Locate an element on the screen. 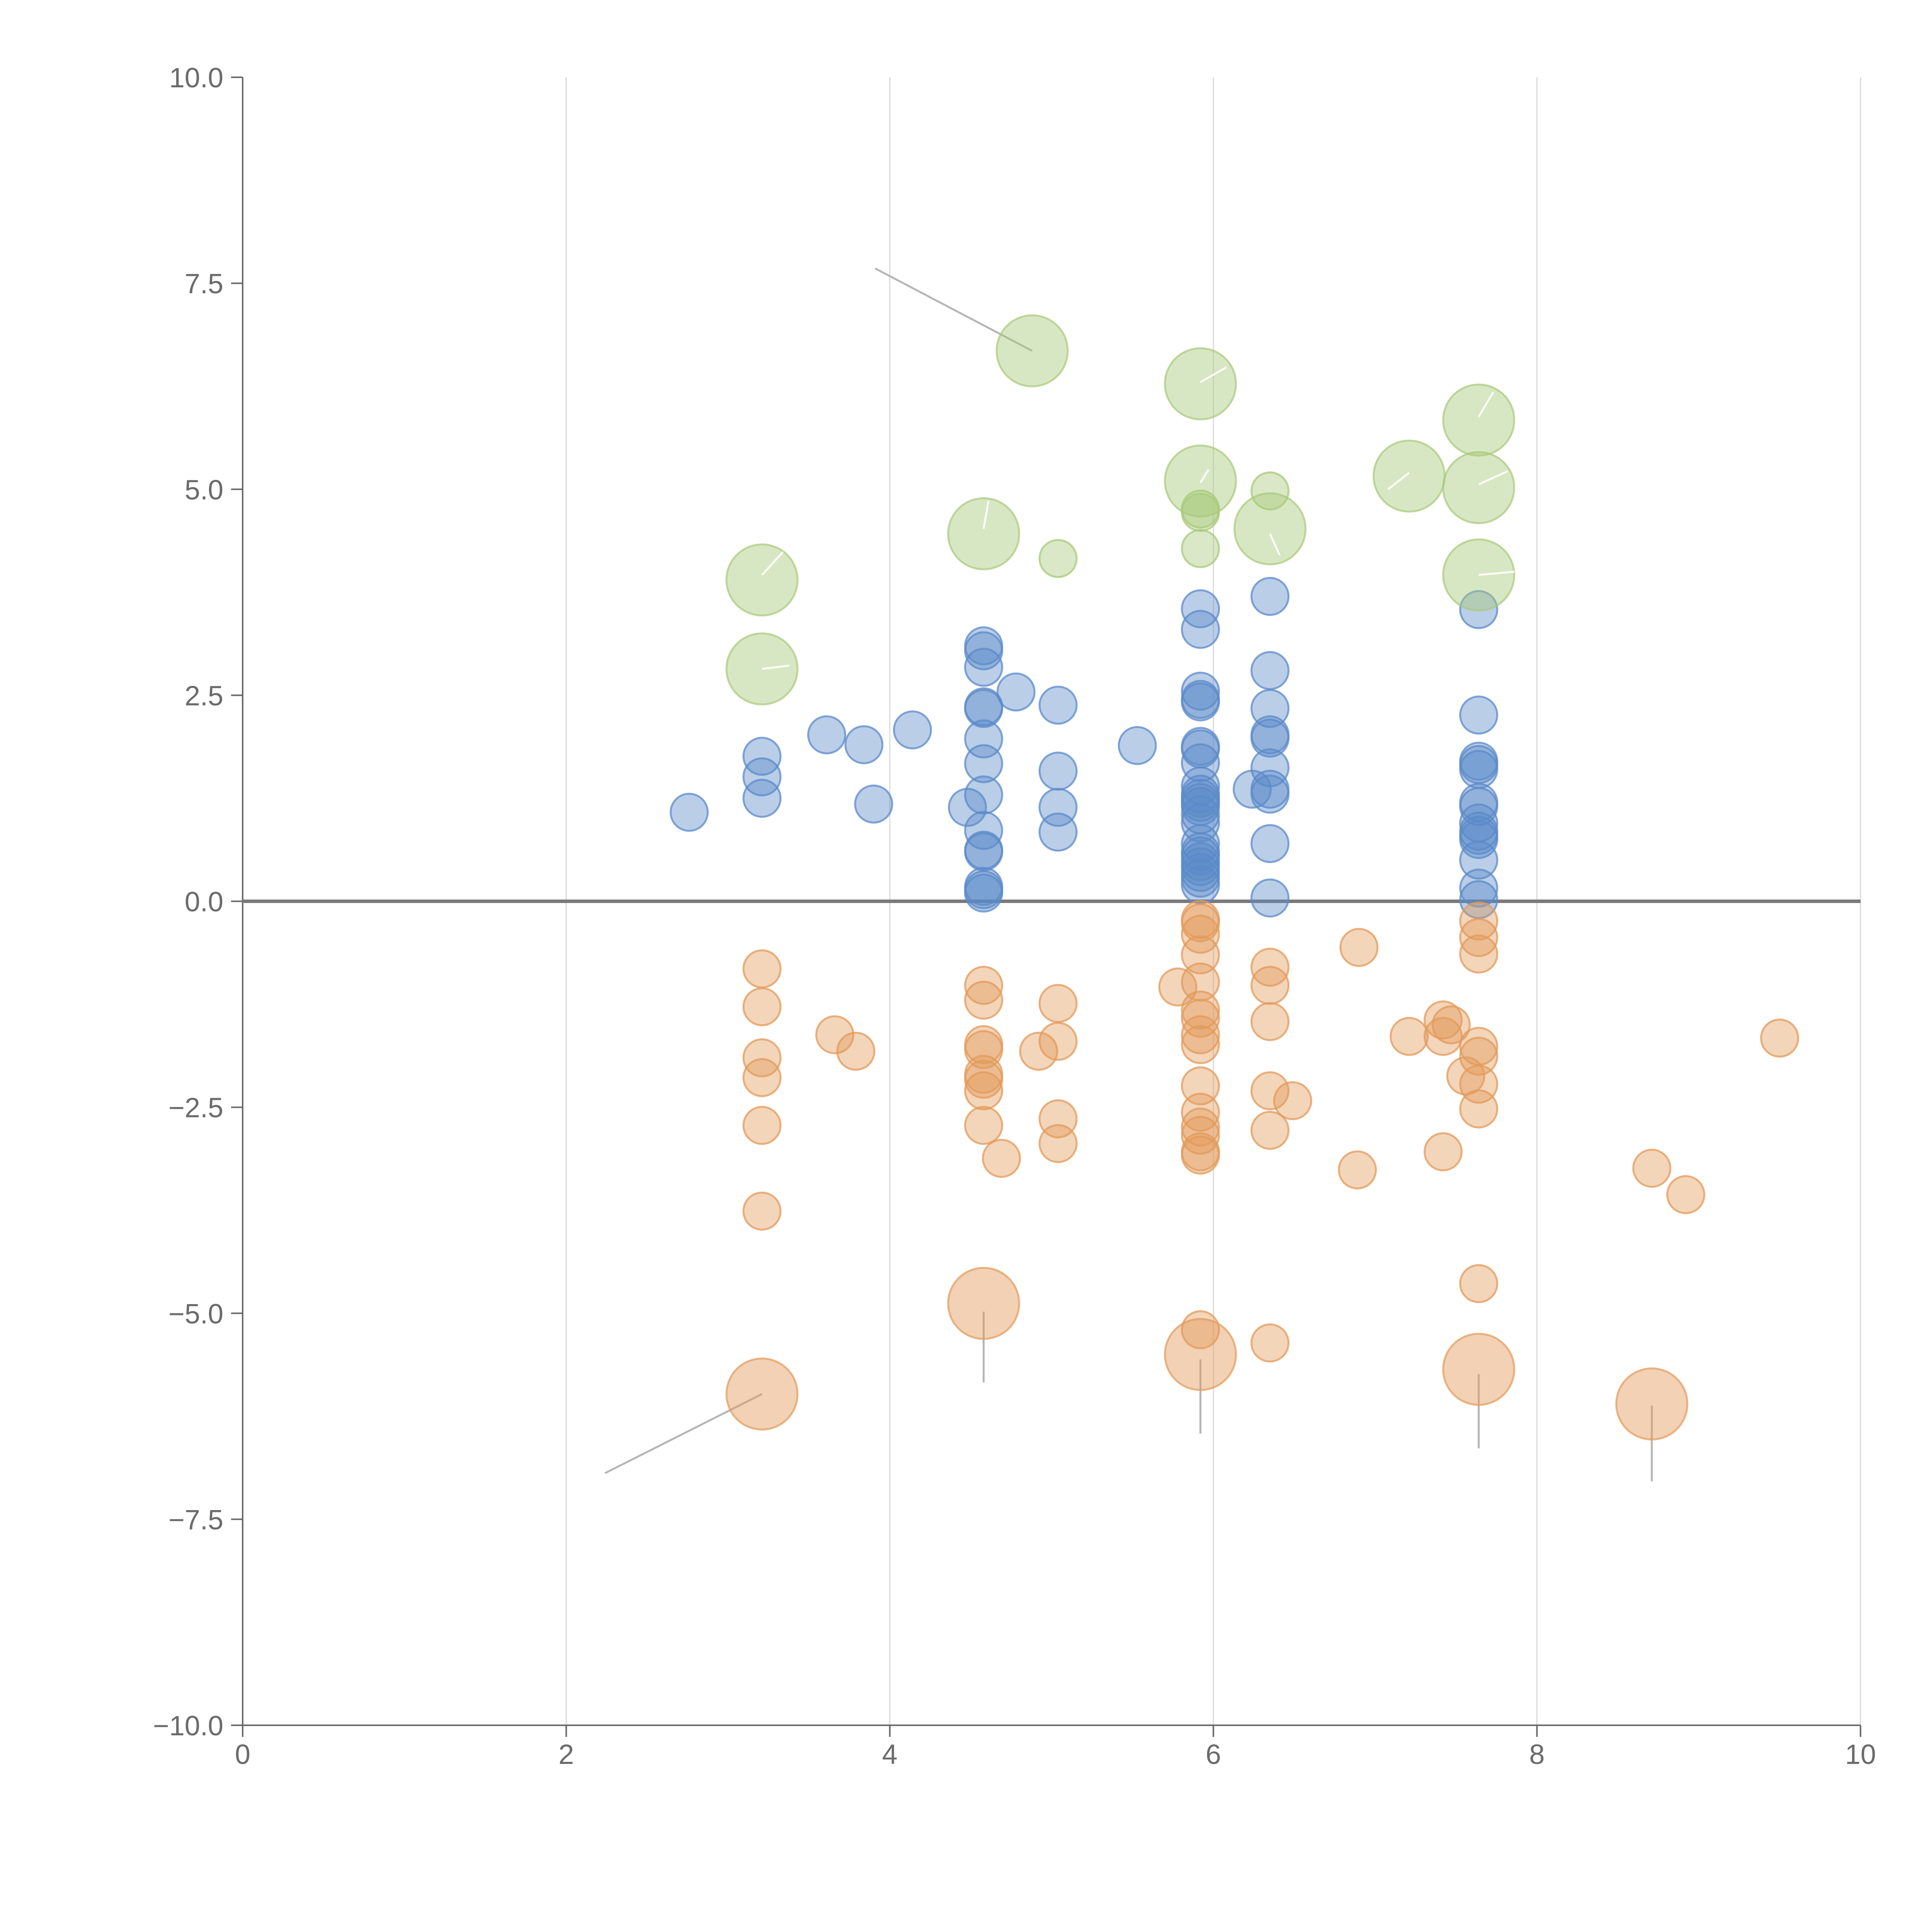 This screenshot has height=1932, width=1932. y-tick-label: 2.5 is located at coordinates (204, 695).